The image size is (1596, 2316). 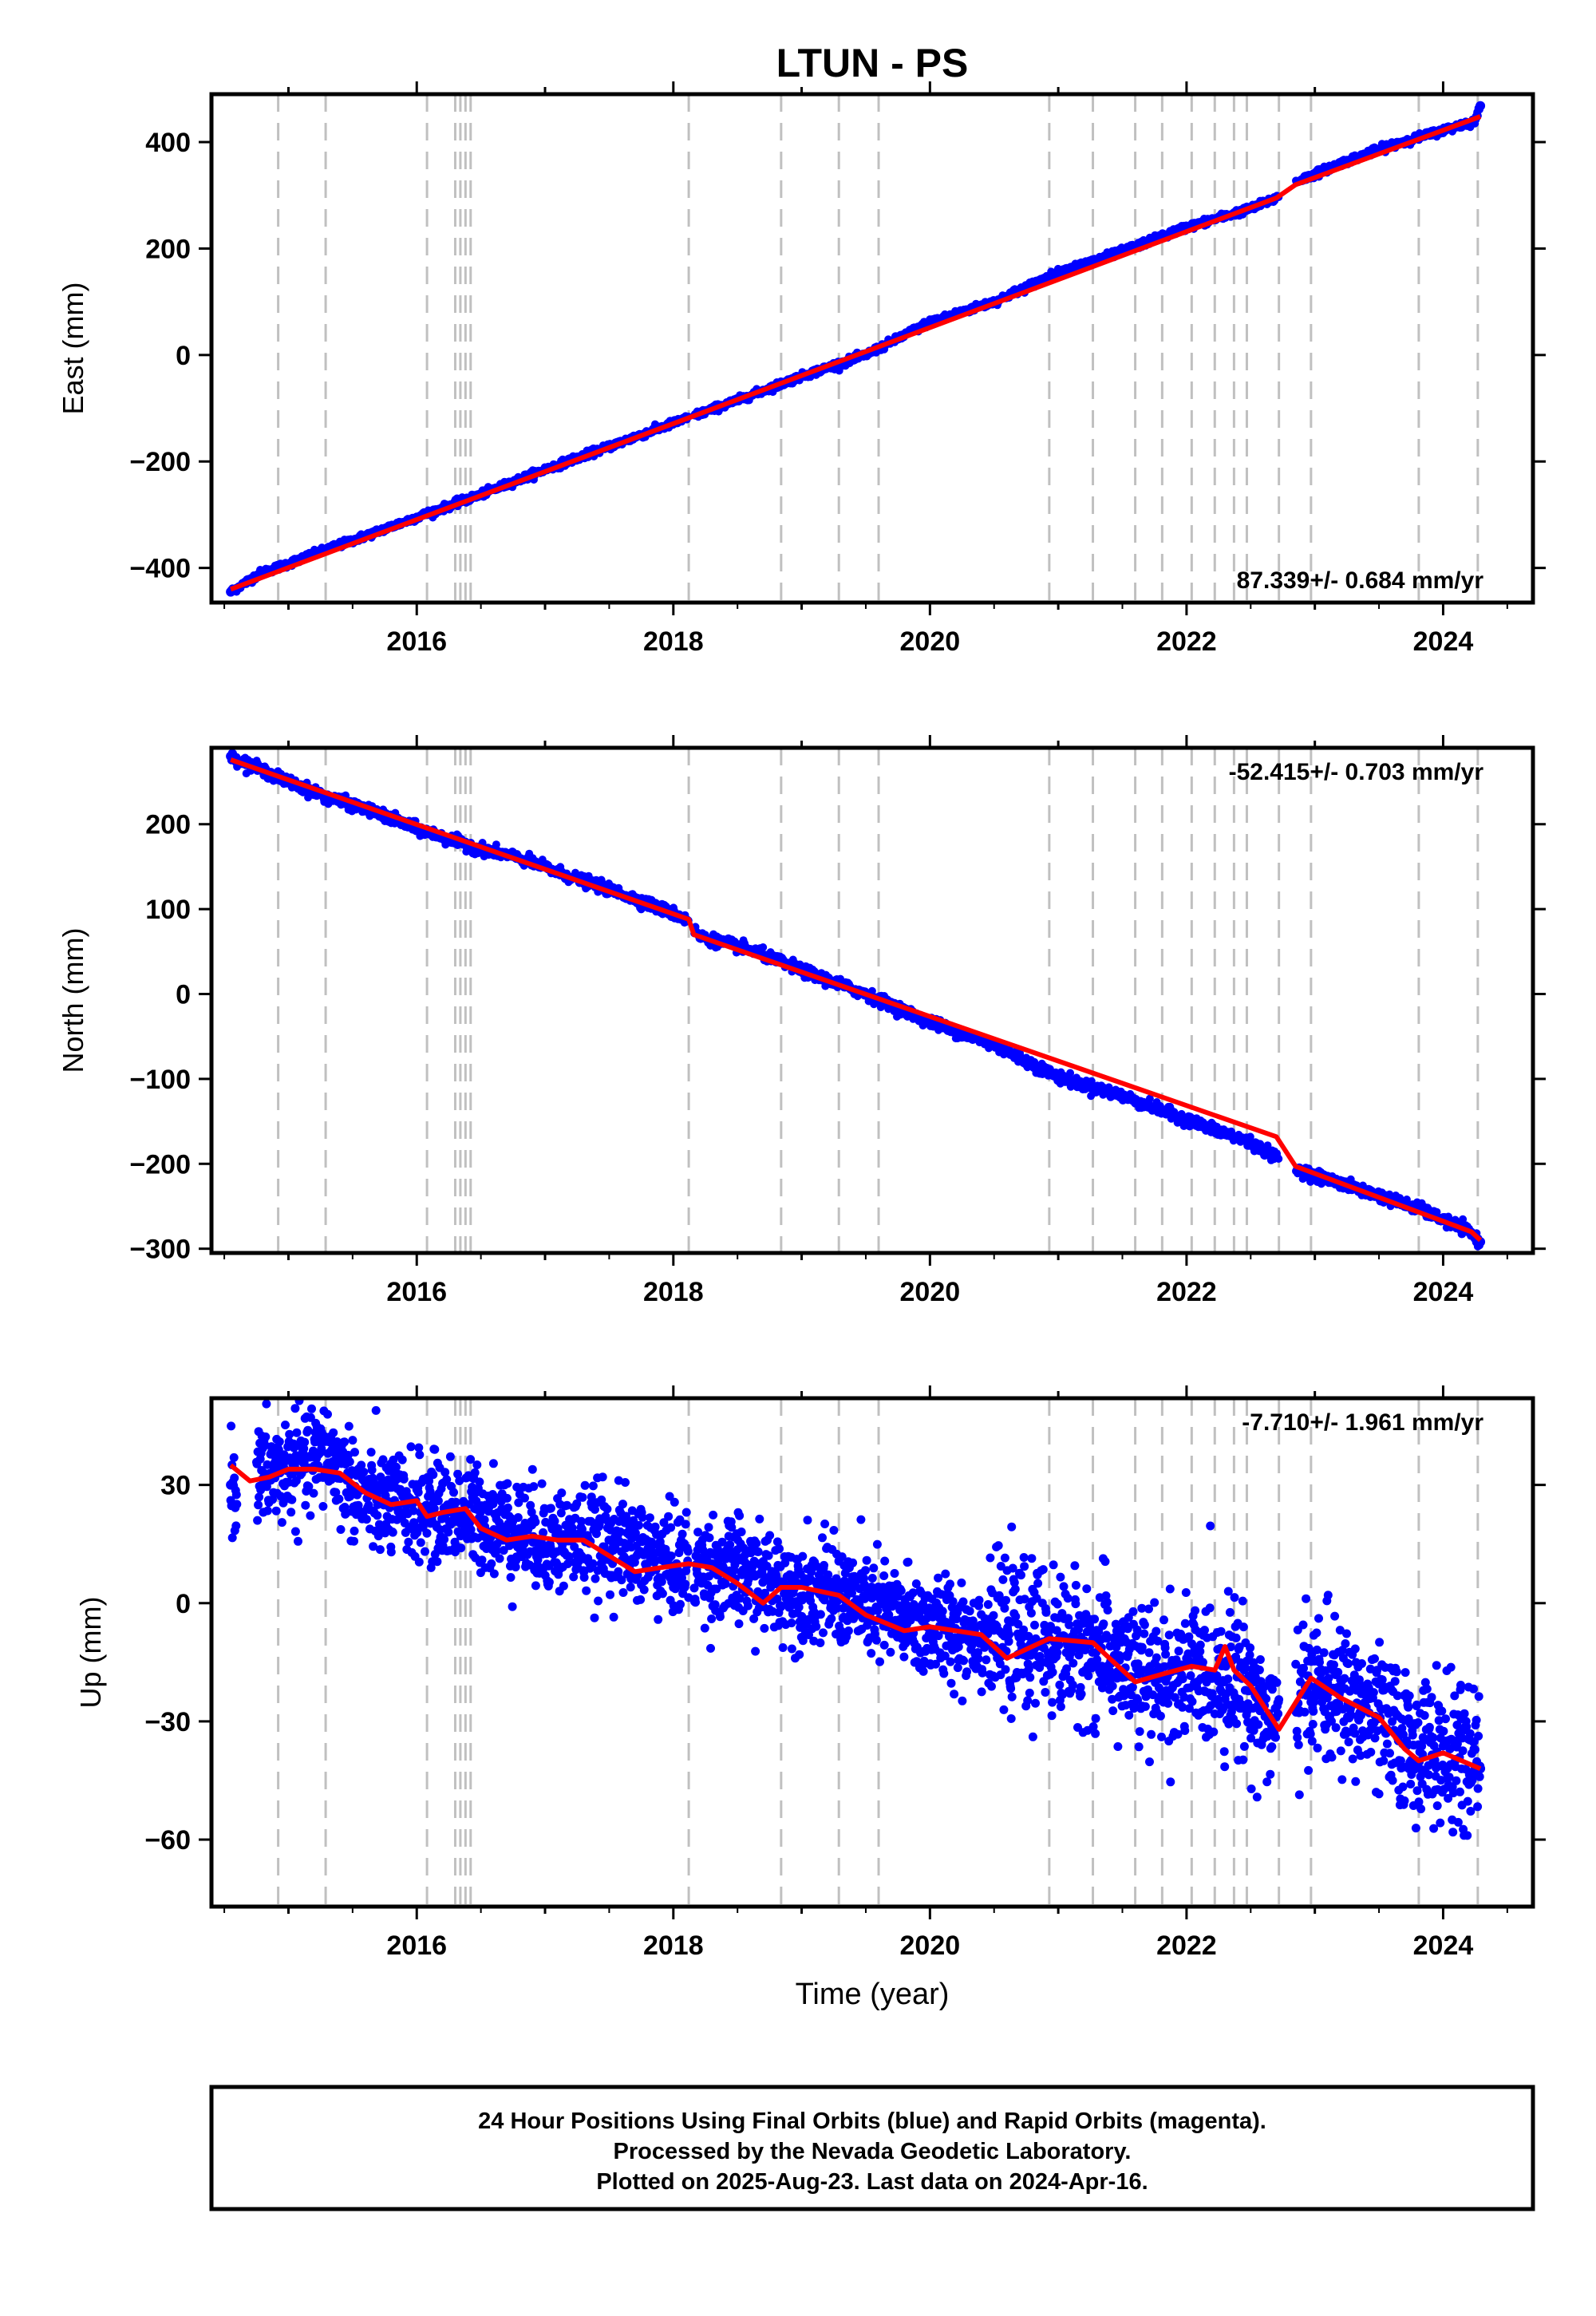 I want to click on y-tick-label: 400, so click(x=168, y=143).